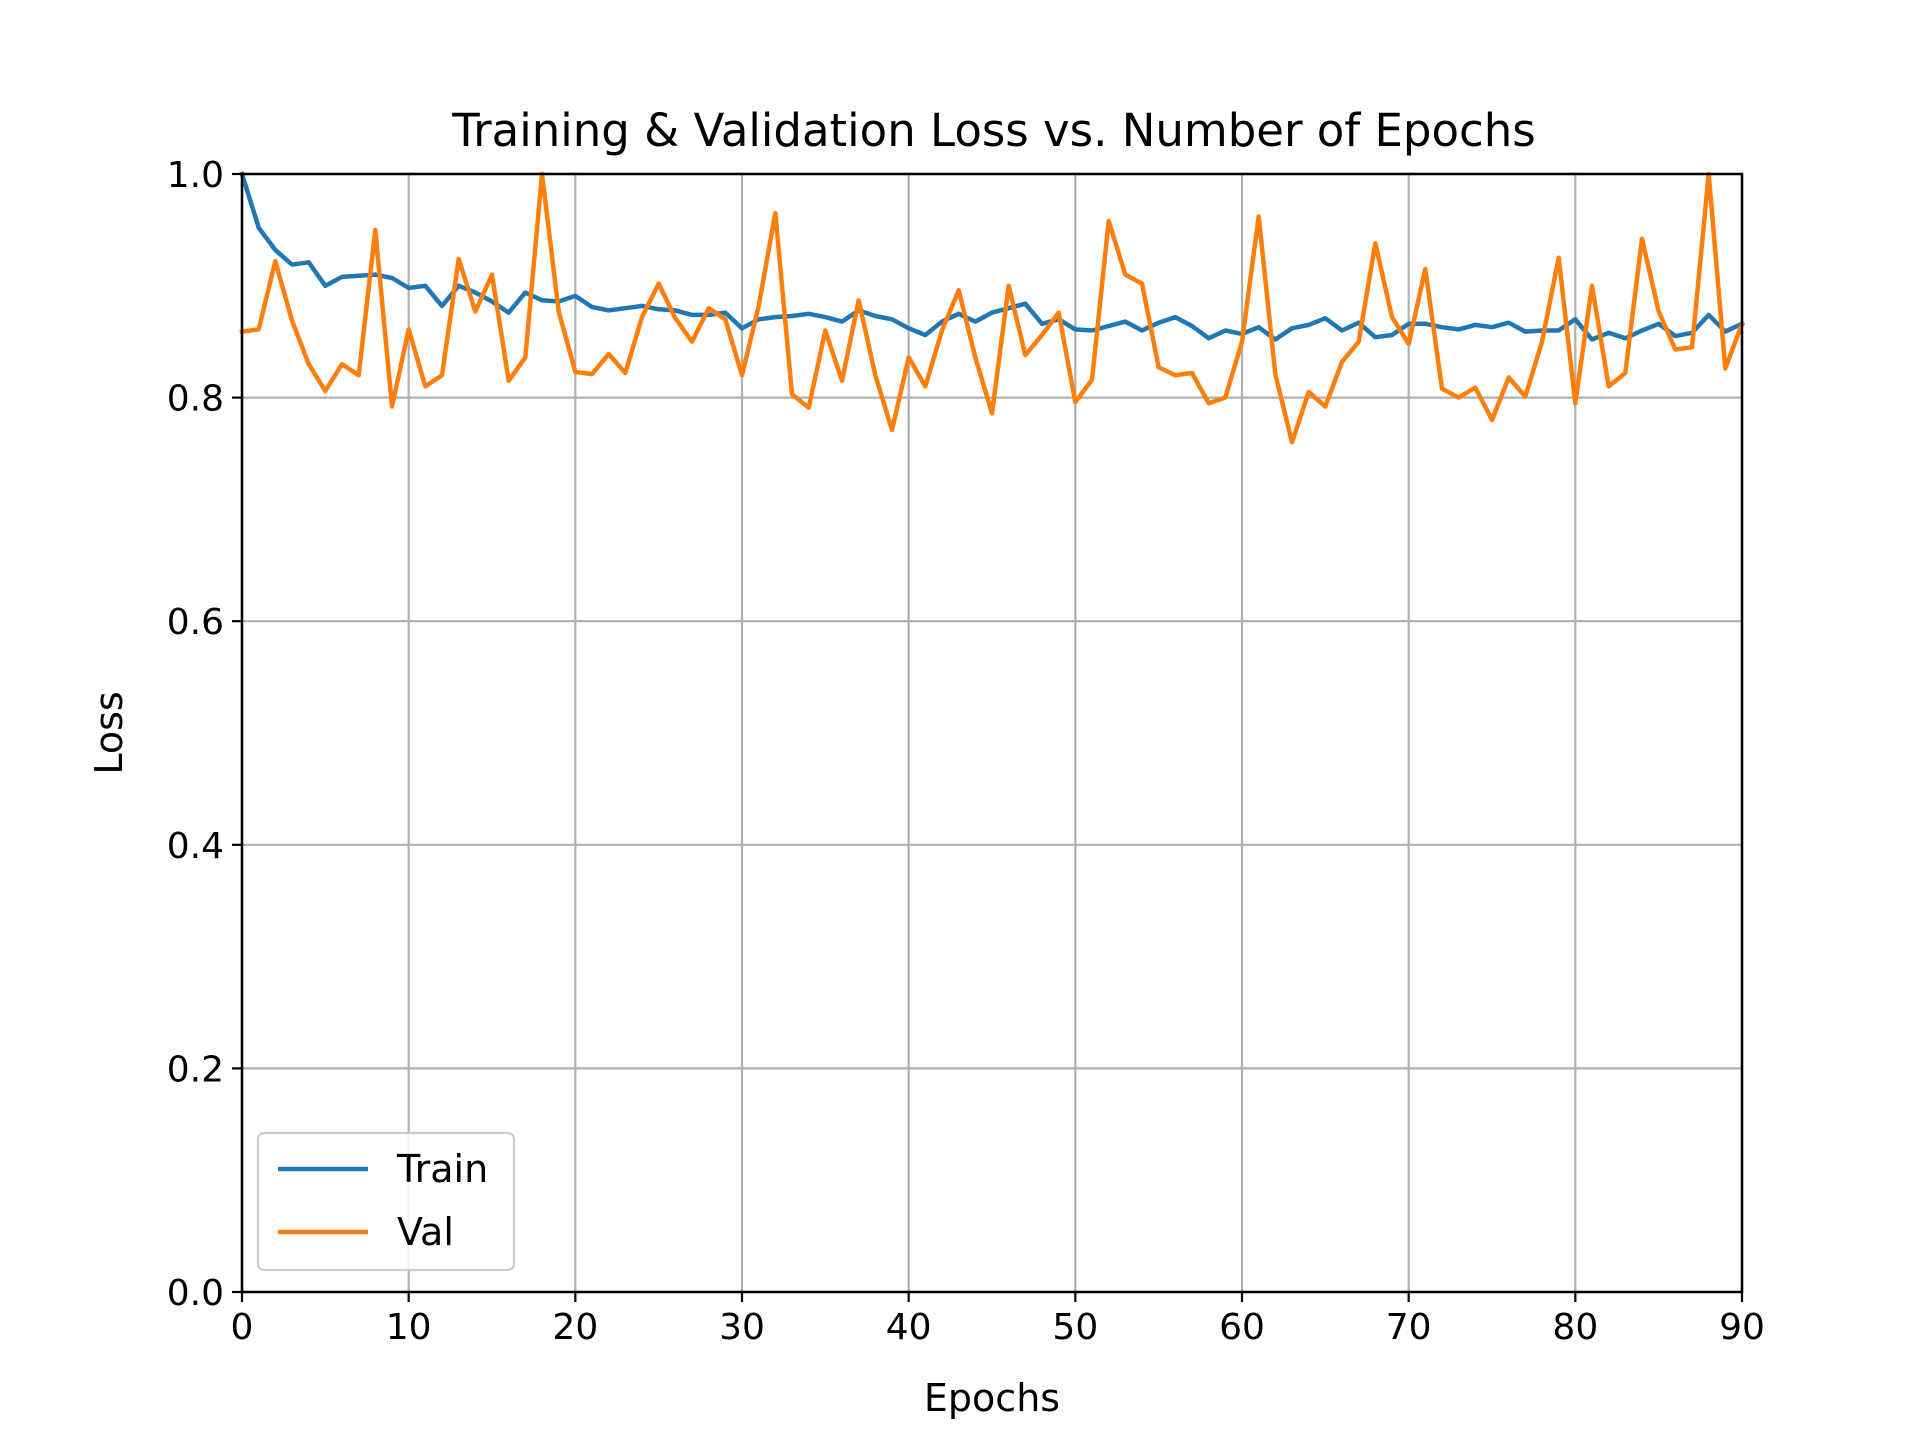  What do you see at coordinates (992, 1398) in the screenshot?
I see `x-axis-label: Epochs` at bounding box center [992, 1398].